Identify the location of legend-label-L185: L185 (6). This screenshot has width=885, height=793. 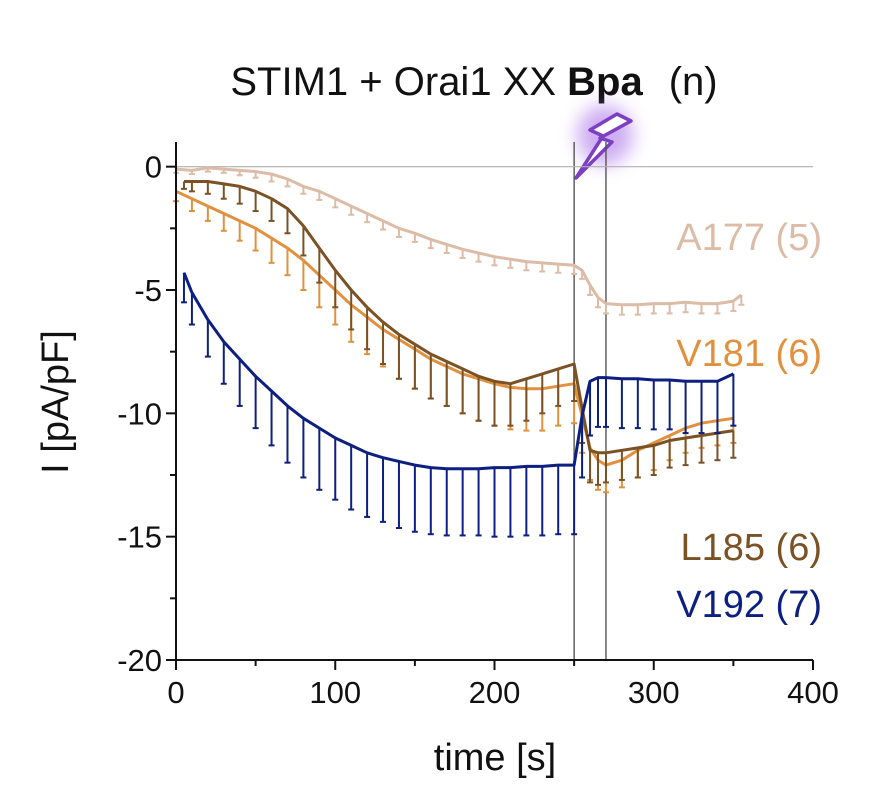
(751, 548).